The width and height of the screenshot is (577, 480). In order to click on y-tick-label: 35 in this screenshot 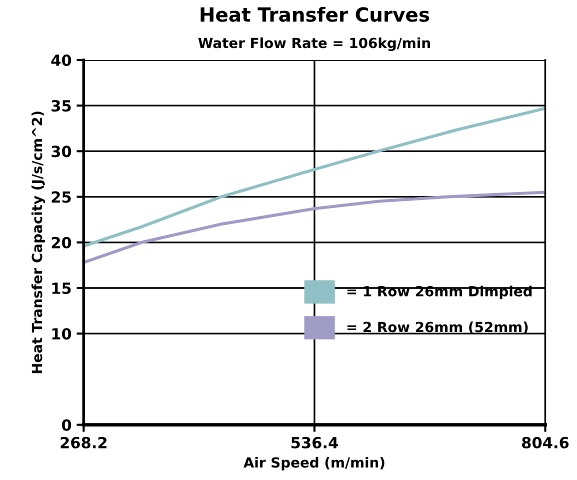, I will do `click(61, 106)`.